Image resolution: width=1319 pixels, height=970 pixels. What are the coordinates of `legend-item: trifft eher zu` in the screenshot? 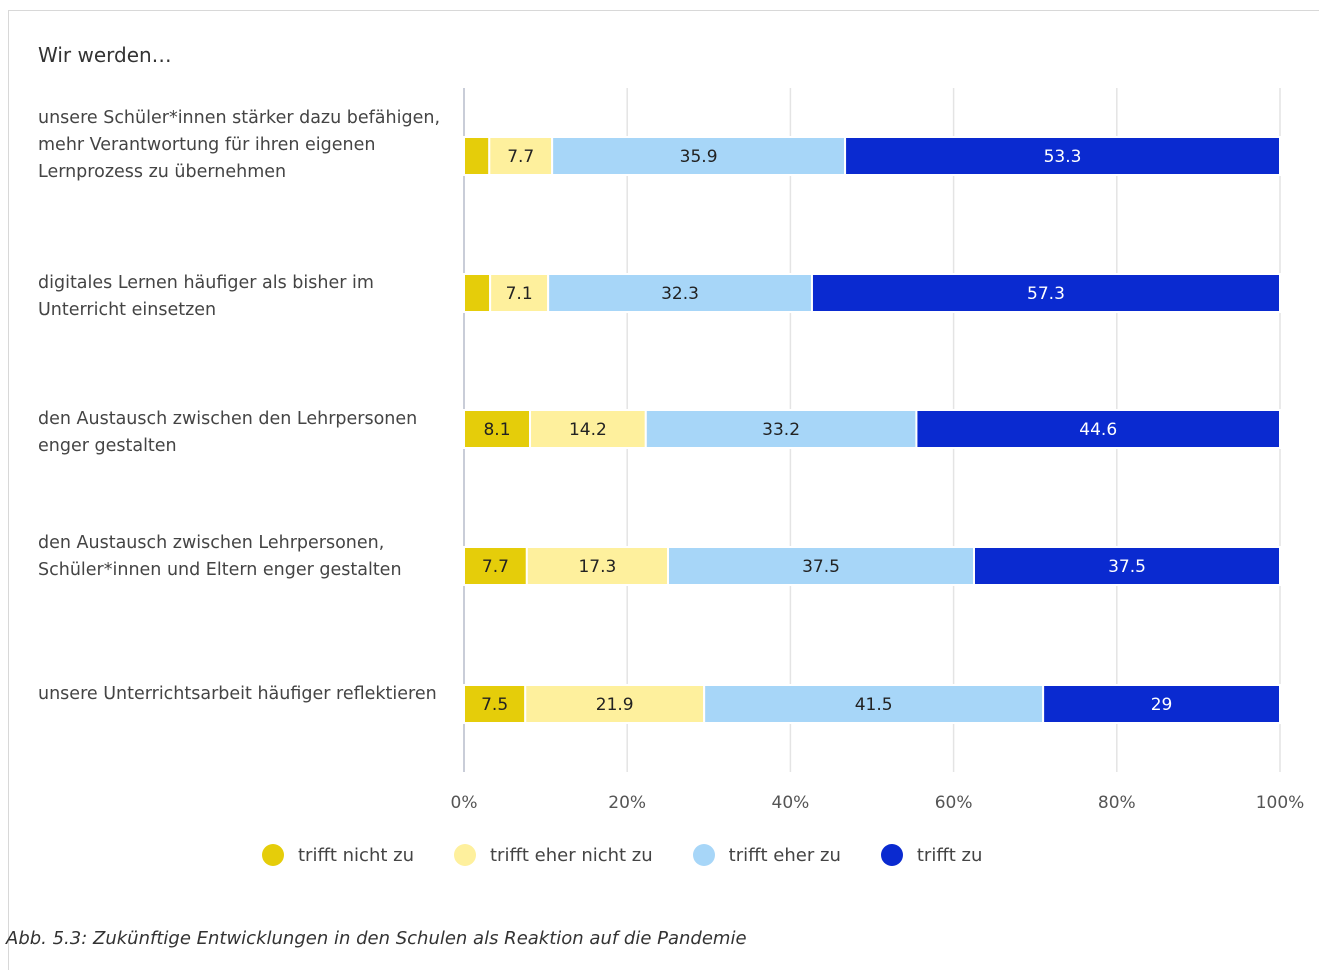 It's located at (766, 855).